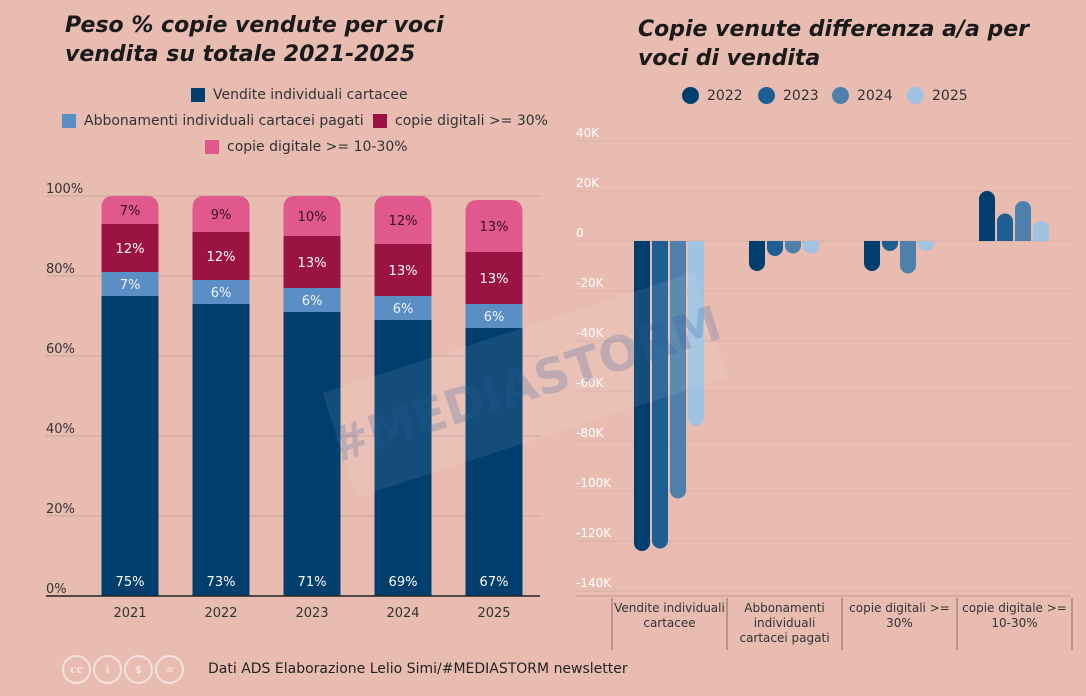 Image resolution: width=1086 pixels, height=696 pixels. Describe the element at coordinates (312, 582) in the screenshot. I see `data-label: 71%` at that location.